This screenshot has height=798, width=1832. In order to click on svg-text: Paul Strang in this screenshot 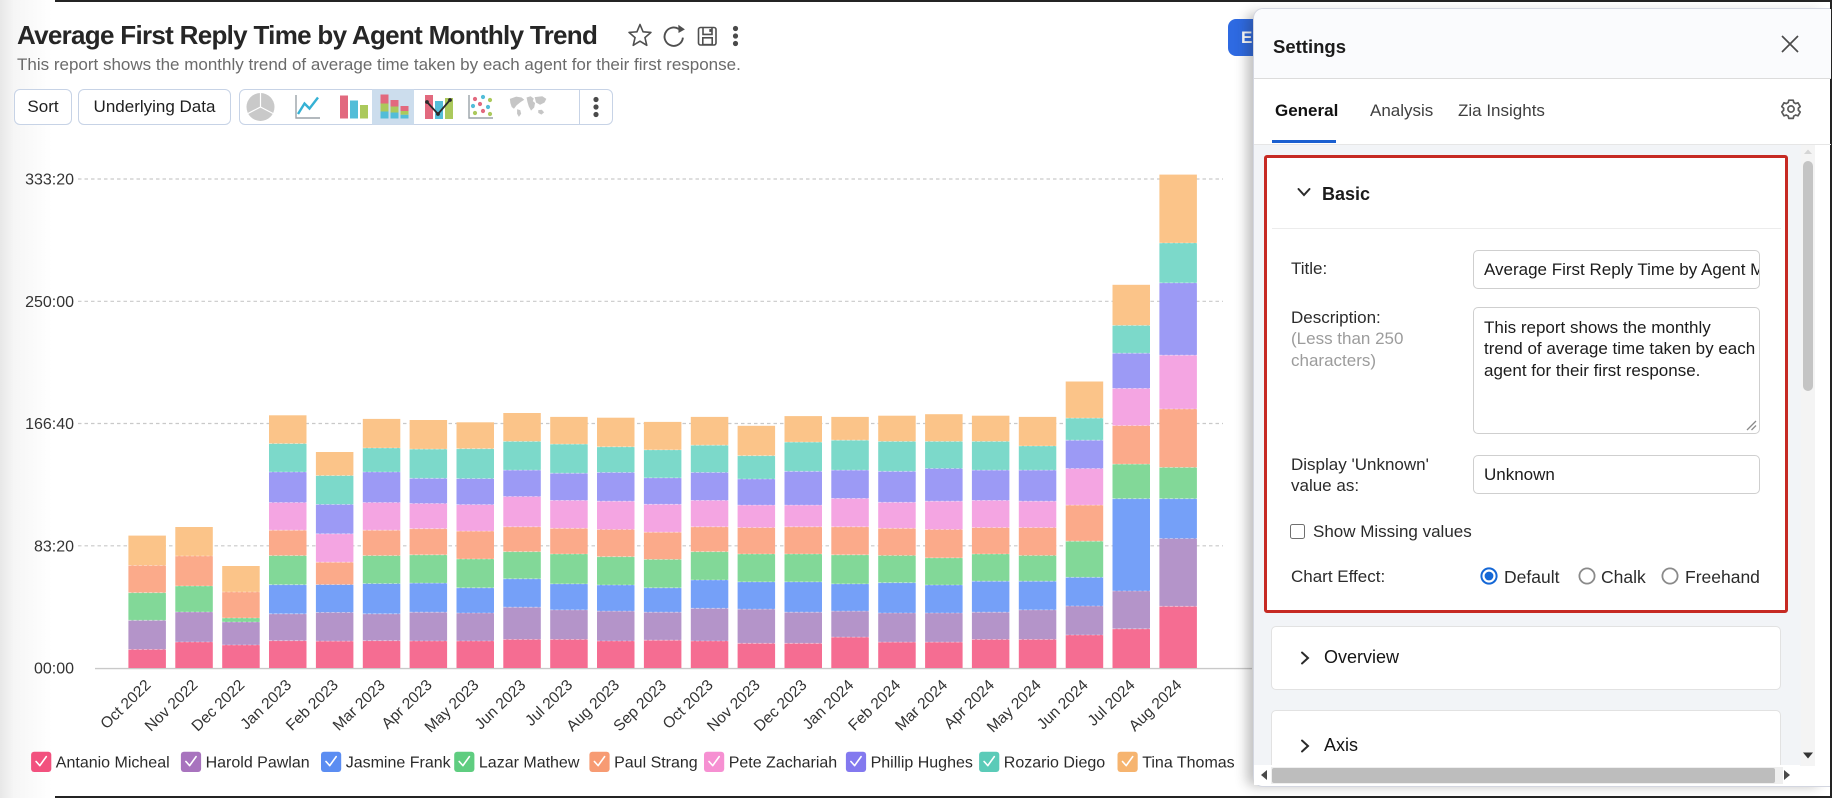, I will do `click(656, 762)`.